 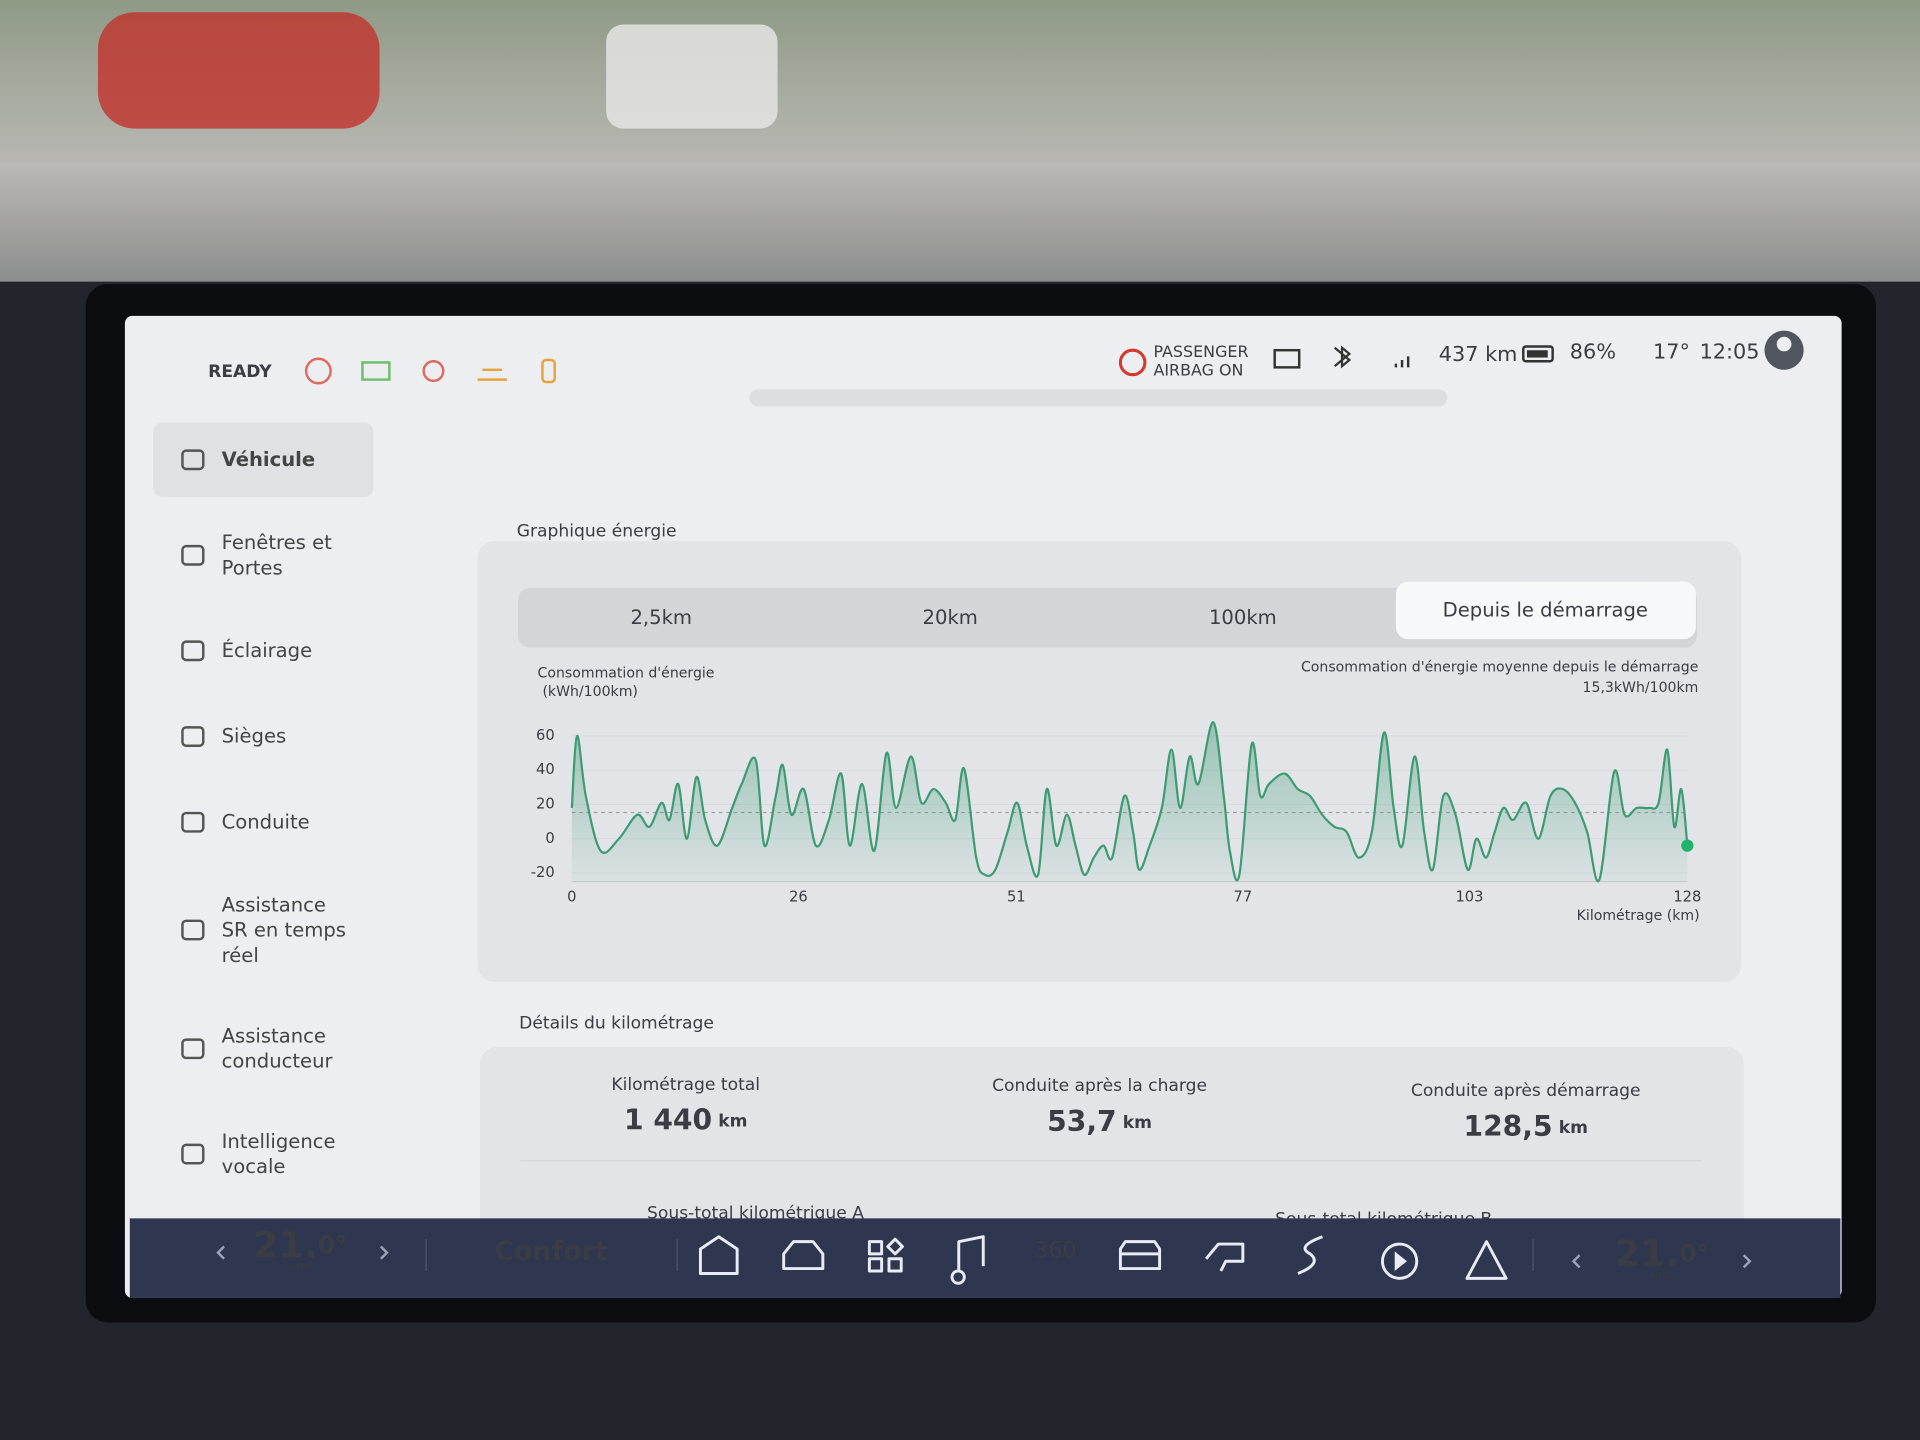 I want to click on temperature: 17°, so click(x=1671, y=352).